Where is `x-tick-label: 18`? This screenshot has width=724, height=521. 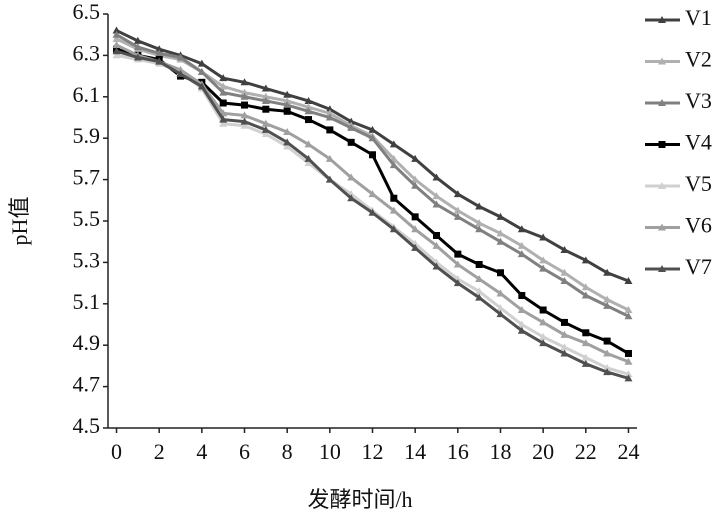
x-tick-label: 18 is located at coordinates (500, 451).